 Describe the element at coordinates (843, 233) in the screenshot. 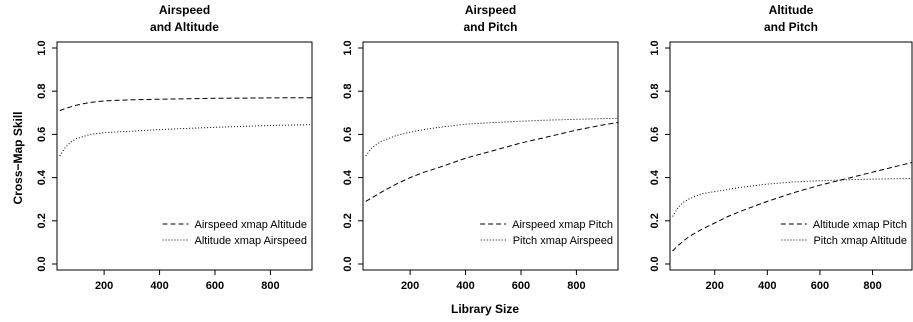

I see `legend: Altitude xmap Pitch Pitch xmap Altitude` at that location.